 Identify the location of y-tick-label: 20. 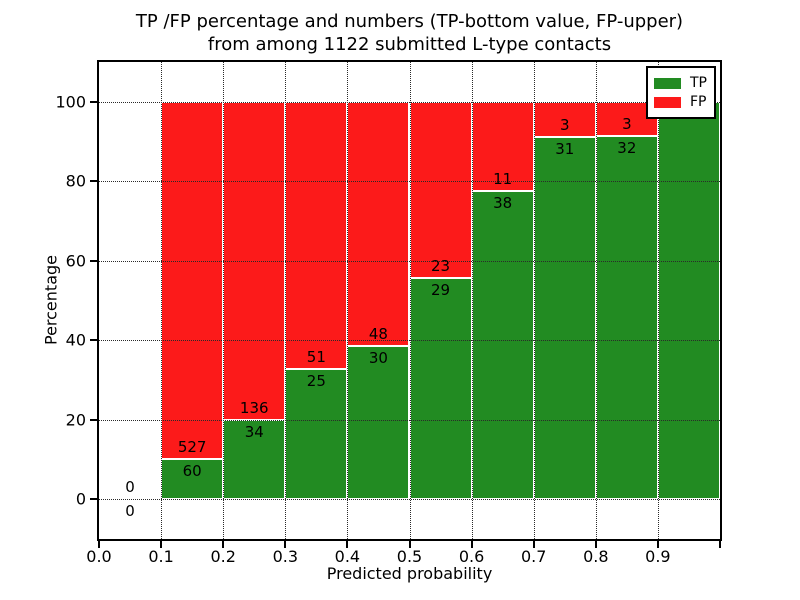
(75, 420).